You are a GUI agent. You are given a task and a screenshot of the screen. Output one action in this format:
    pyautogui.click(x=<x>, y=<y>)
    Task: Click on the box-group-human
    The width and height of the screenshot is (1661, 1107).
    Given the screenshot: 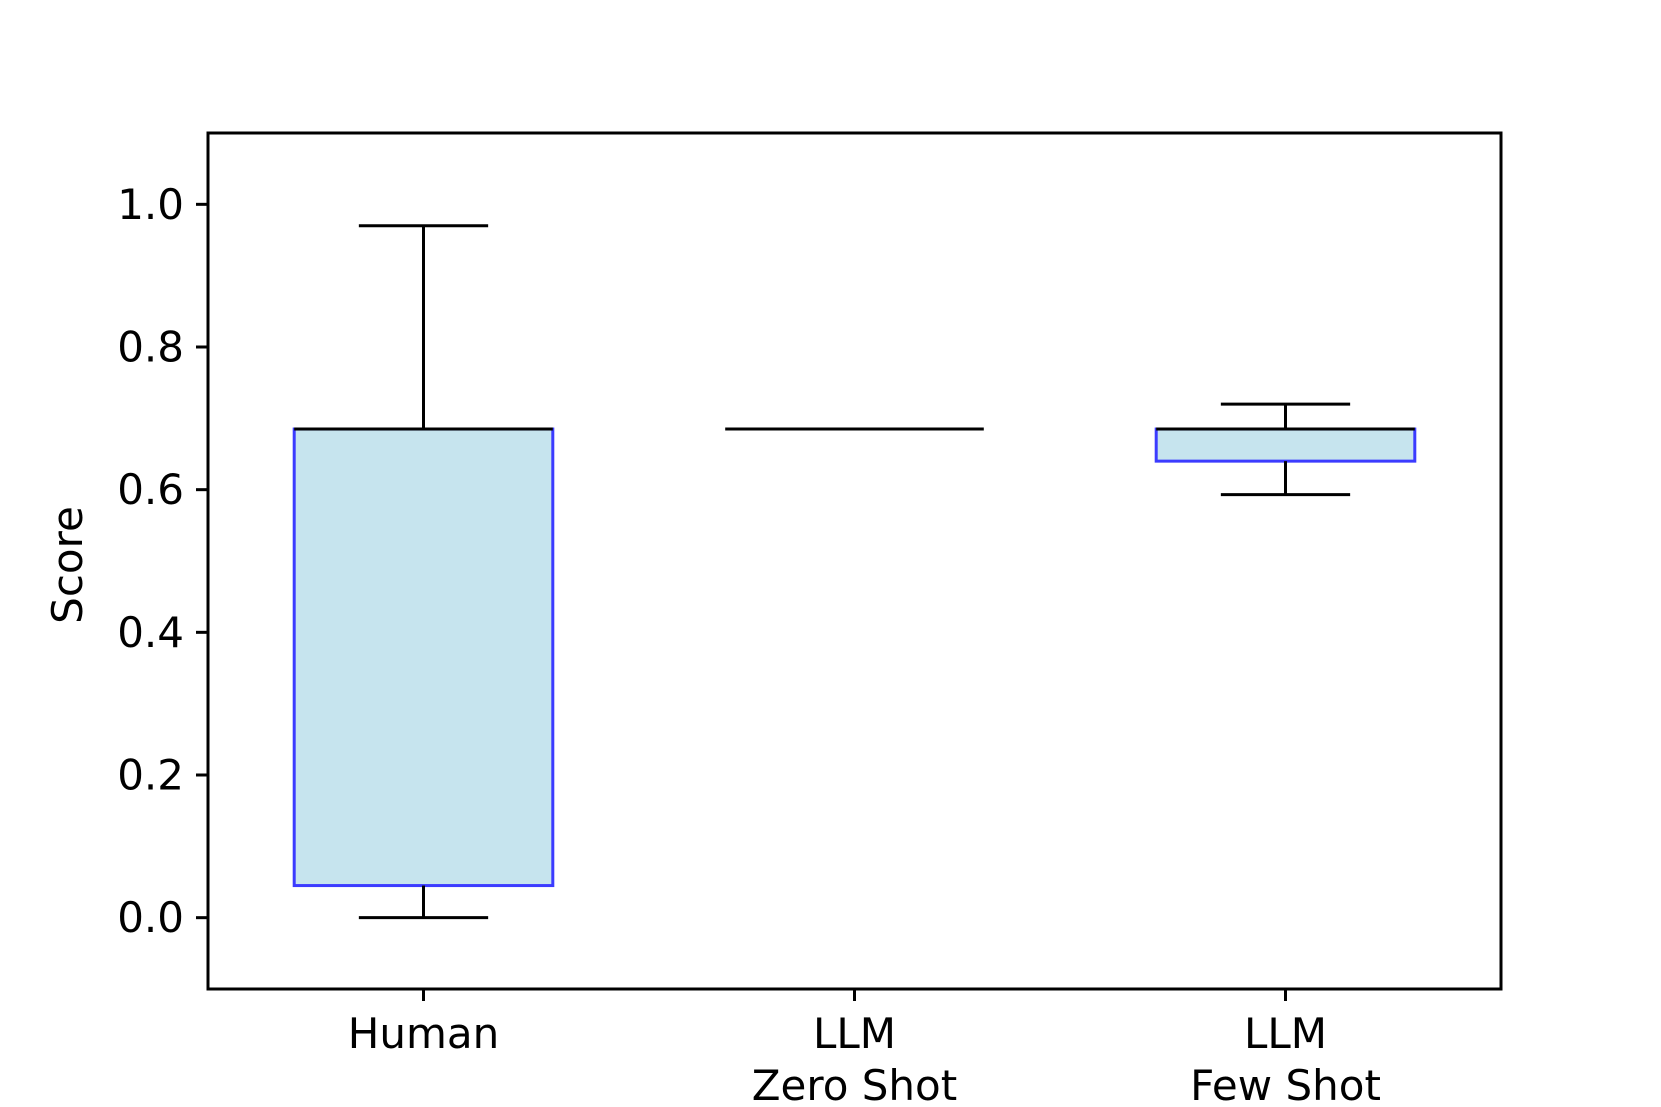 What is the action you would take?
    pyautogui.click(x=423, y=572)
    